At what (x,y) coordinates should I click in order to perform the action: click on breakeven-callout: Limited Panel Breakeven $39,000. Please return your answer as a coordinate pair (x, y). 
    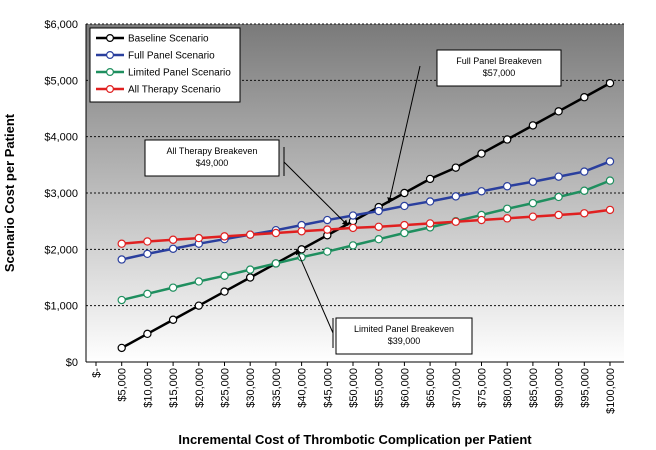
    Looking at the image, I should click on (384, 301).